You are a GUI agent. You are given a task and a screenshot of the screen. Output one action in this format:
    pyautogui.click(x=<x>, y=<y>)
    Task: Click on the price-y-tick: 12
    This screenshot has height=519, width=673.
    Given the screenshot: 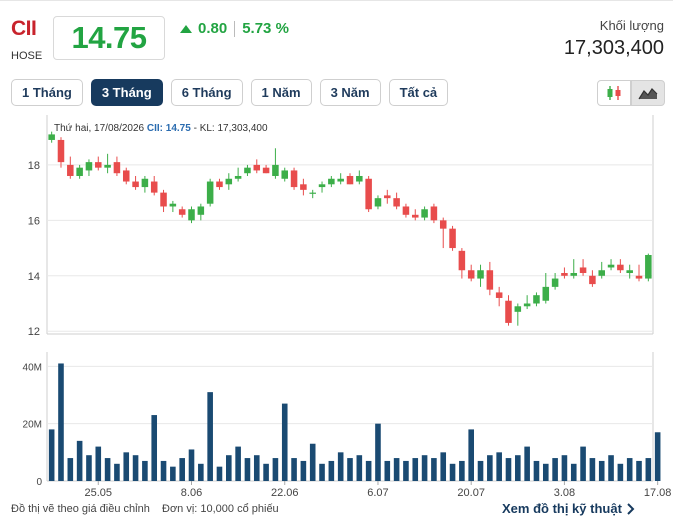 What is the action you would take?
    pyautogui.click(x=34, y=331)
    